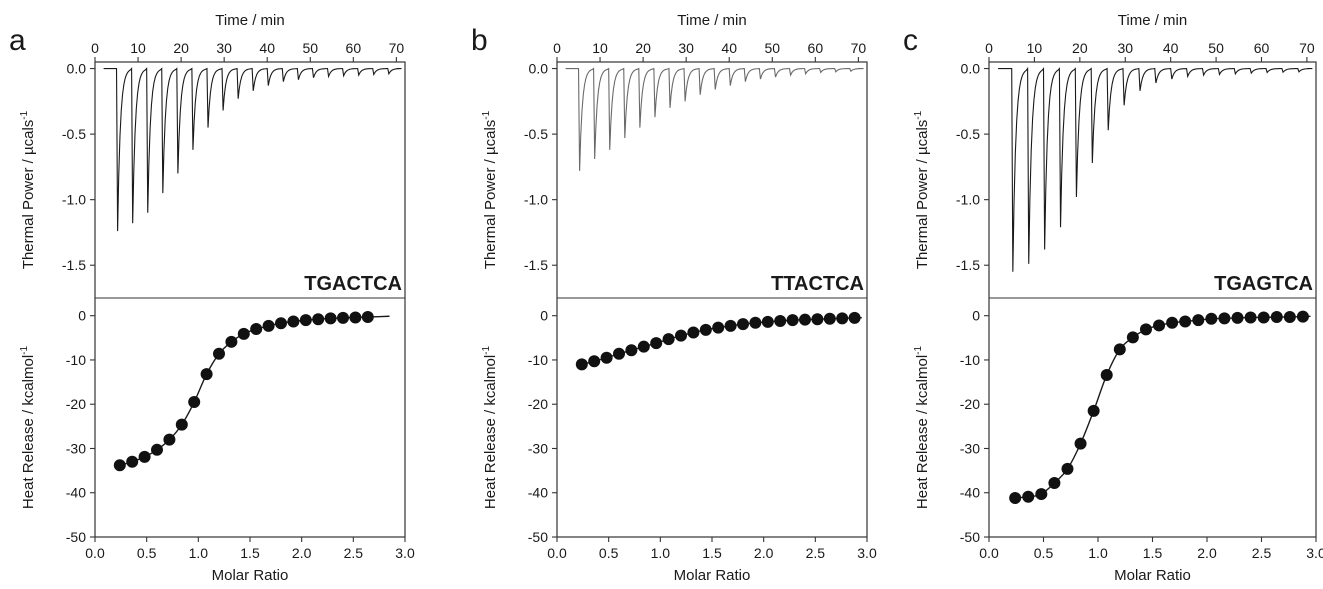  I want to click on top-x-tick-label: 60, so click(354, 48).